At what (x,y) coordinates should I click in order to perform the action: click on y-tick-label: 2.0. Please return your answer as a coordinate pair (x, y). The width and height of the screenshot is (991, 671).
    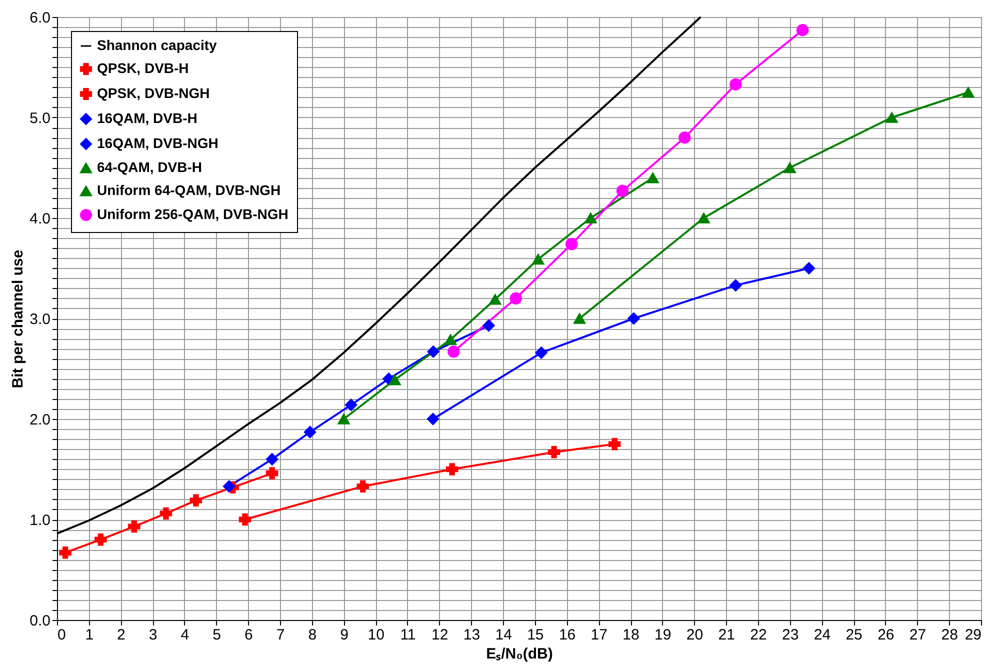
    Looking at the image, I should click on (40, 420).